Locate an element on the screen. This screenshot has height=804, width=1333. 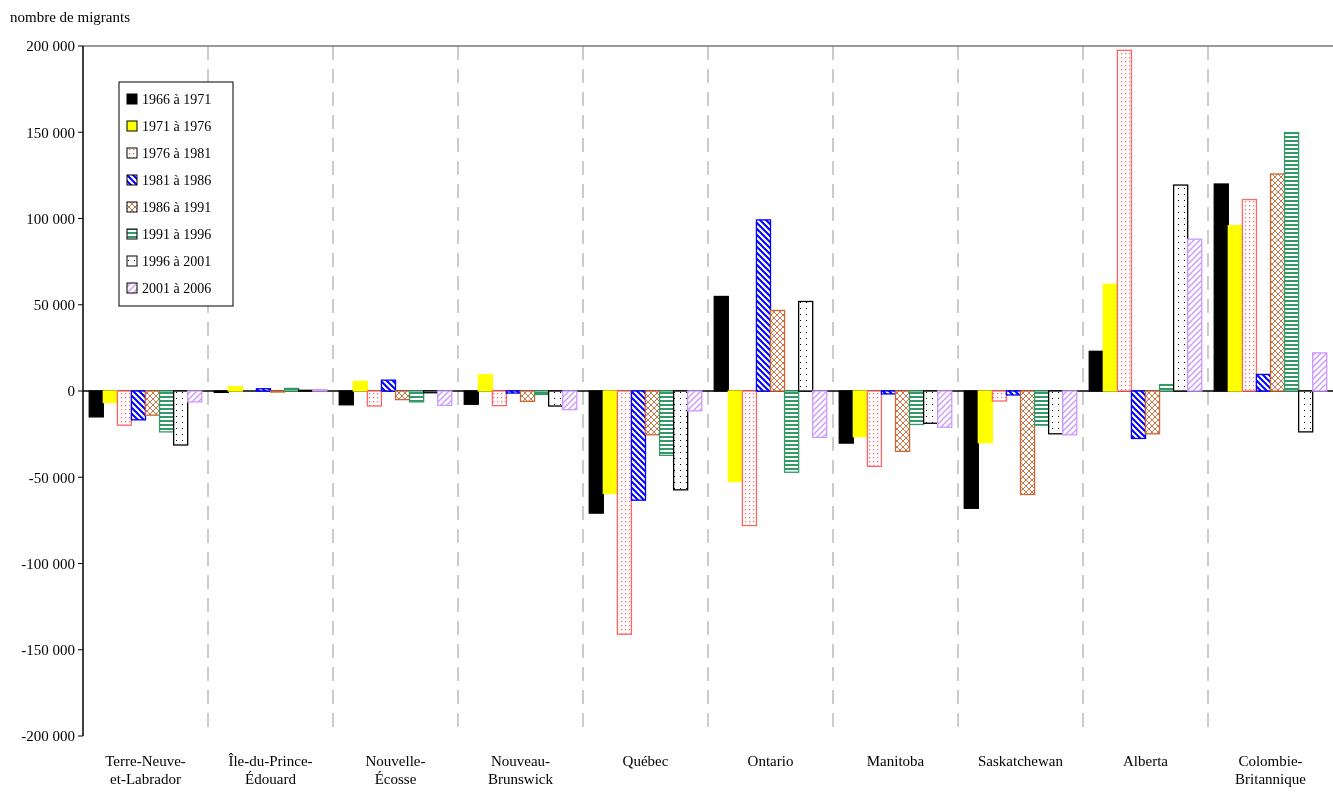
y-tick-label: -50 000 is located at coordinates (51, 477).